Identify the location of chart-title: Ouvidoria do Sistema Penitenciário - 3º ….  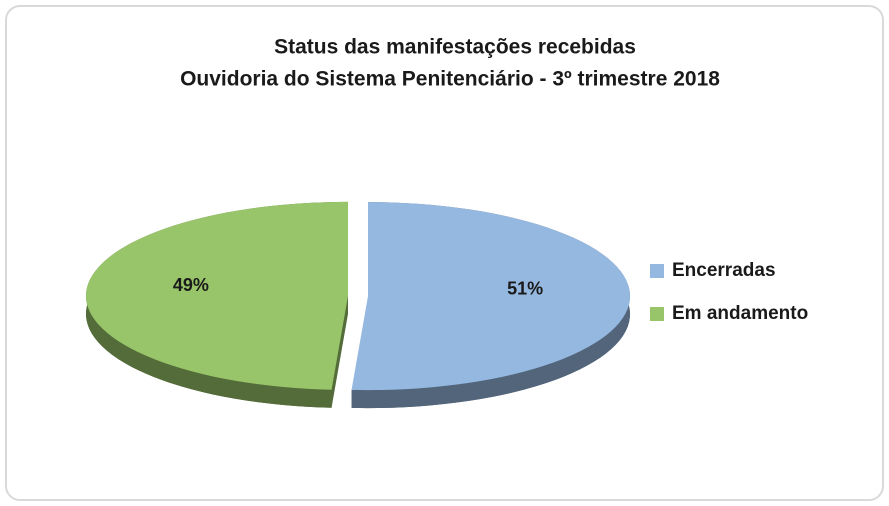
(450, 79).